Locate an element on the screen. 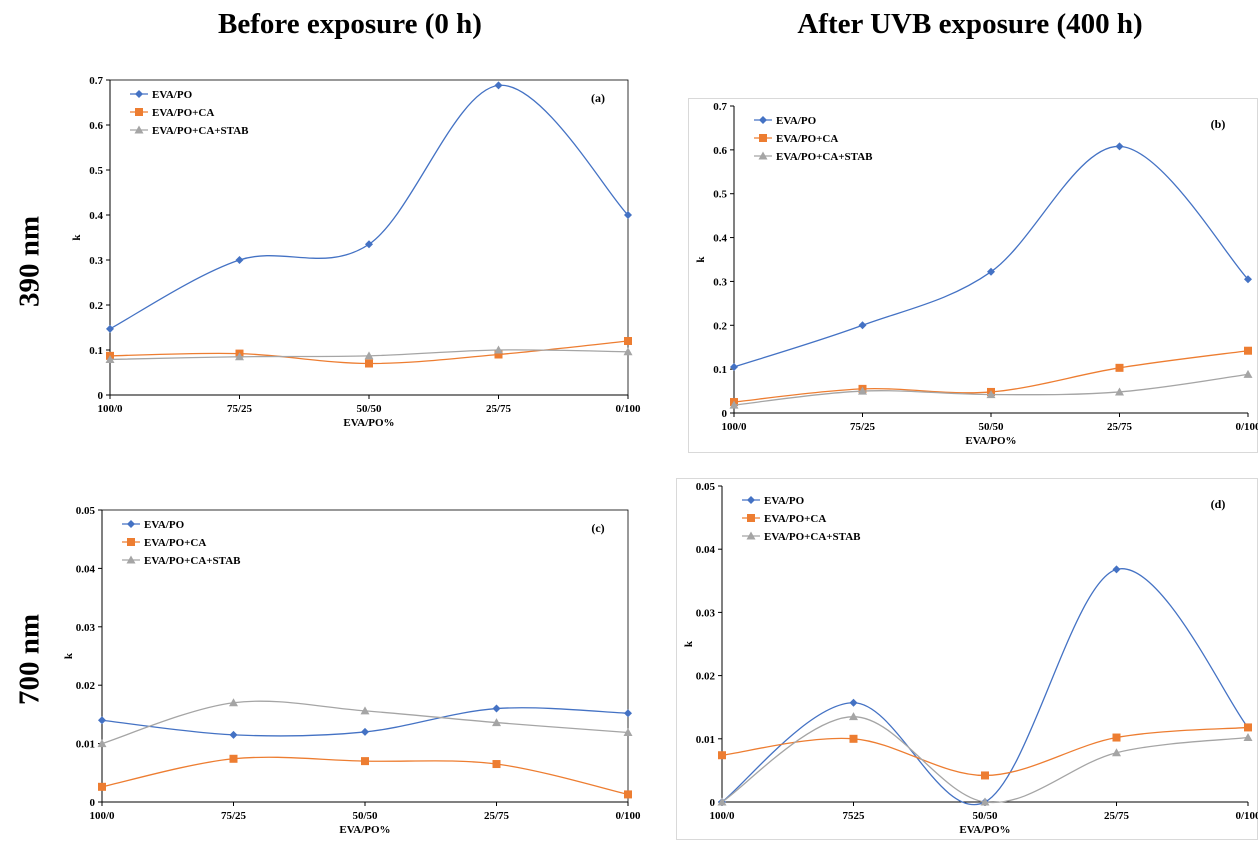 The height and width of the screenshot is (843, 1258). x-tick-label: 7525 is located at coordinates (854, 816).